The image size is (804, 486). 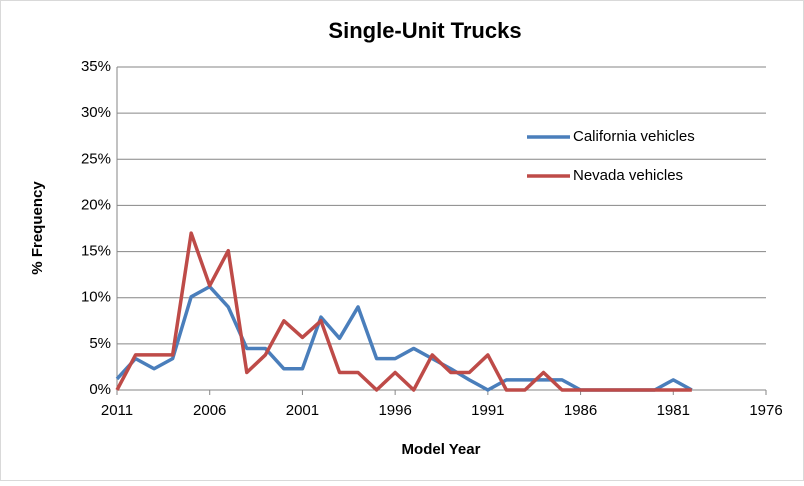 What do you see at coordinates (441, 449) in the screenshot?
I see `x-axis-label: Model Year` at bounding box center [441, 449].